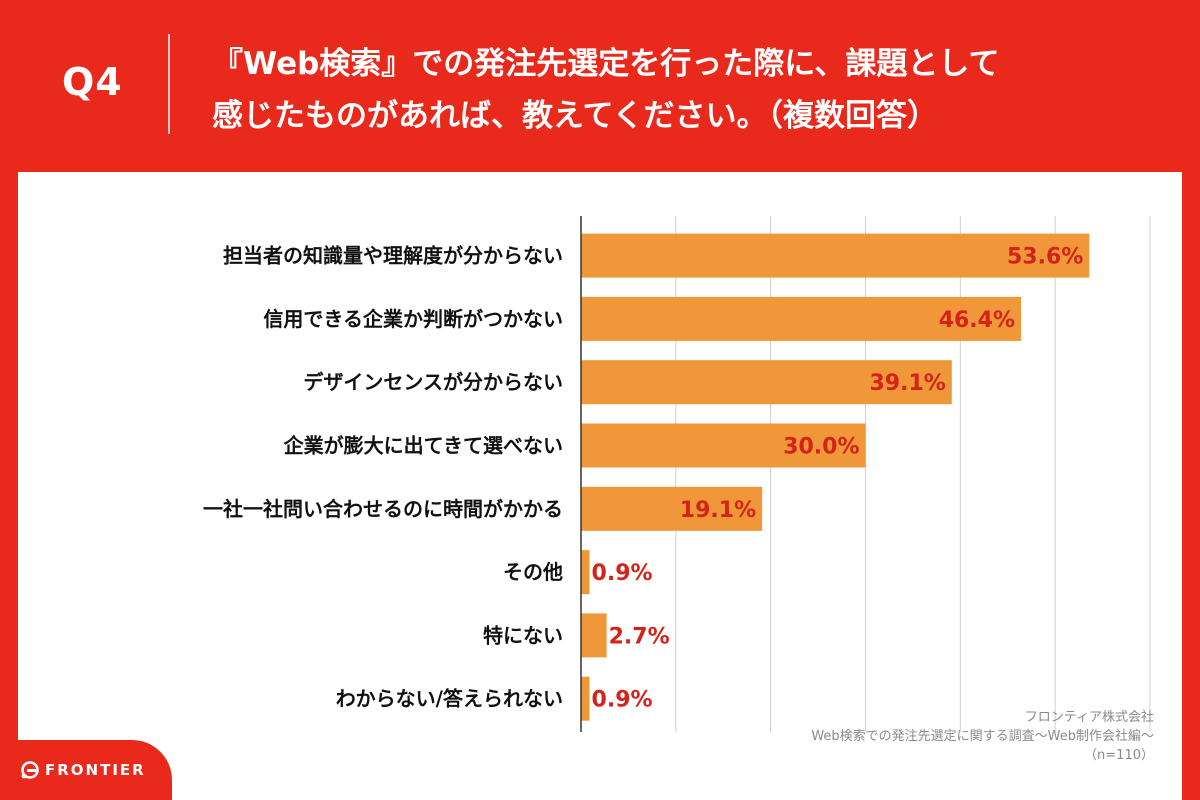 This screenshot has width=1200, height=800. I want to click on category-label: その他, so click(533, 572).